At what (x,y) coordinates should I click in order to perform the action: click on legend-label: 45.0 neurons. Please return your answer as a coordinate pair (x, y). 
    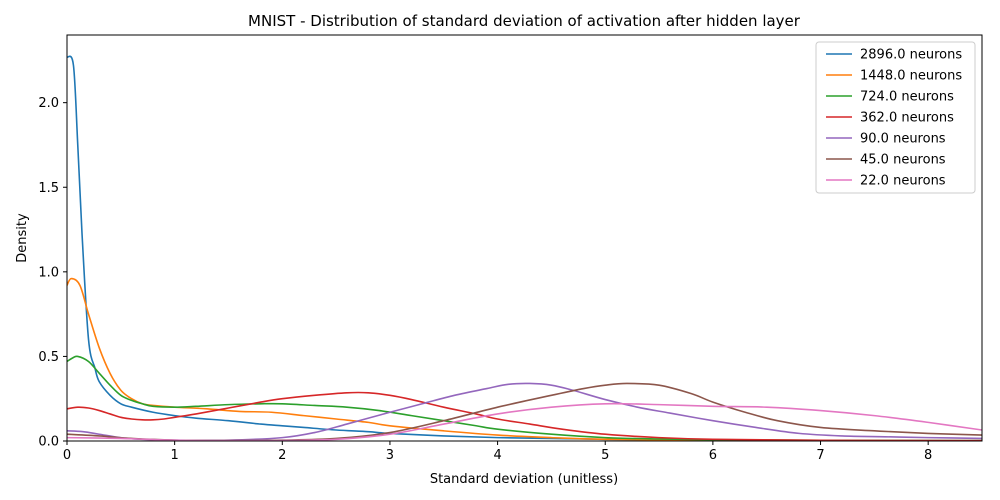
    Looking at the image, I should click on (903, 160).